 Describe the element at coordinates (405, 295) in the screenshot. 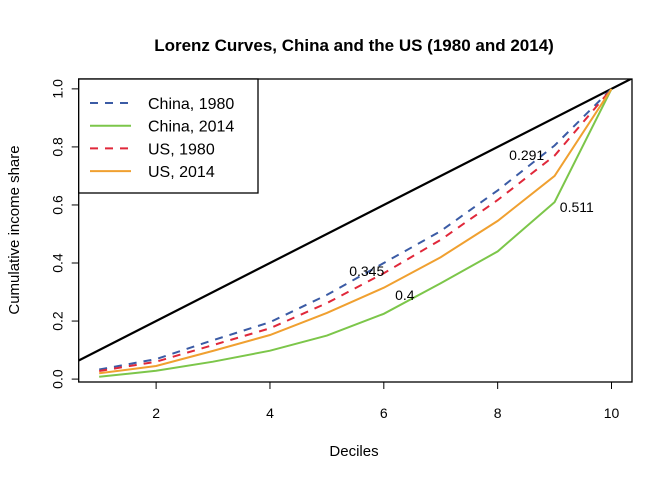

I see `annotation-label: 0.4` at that location.